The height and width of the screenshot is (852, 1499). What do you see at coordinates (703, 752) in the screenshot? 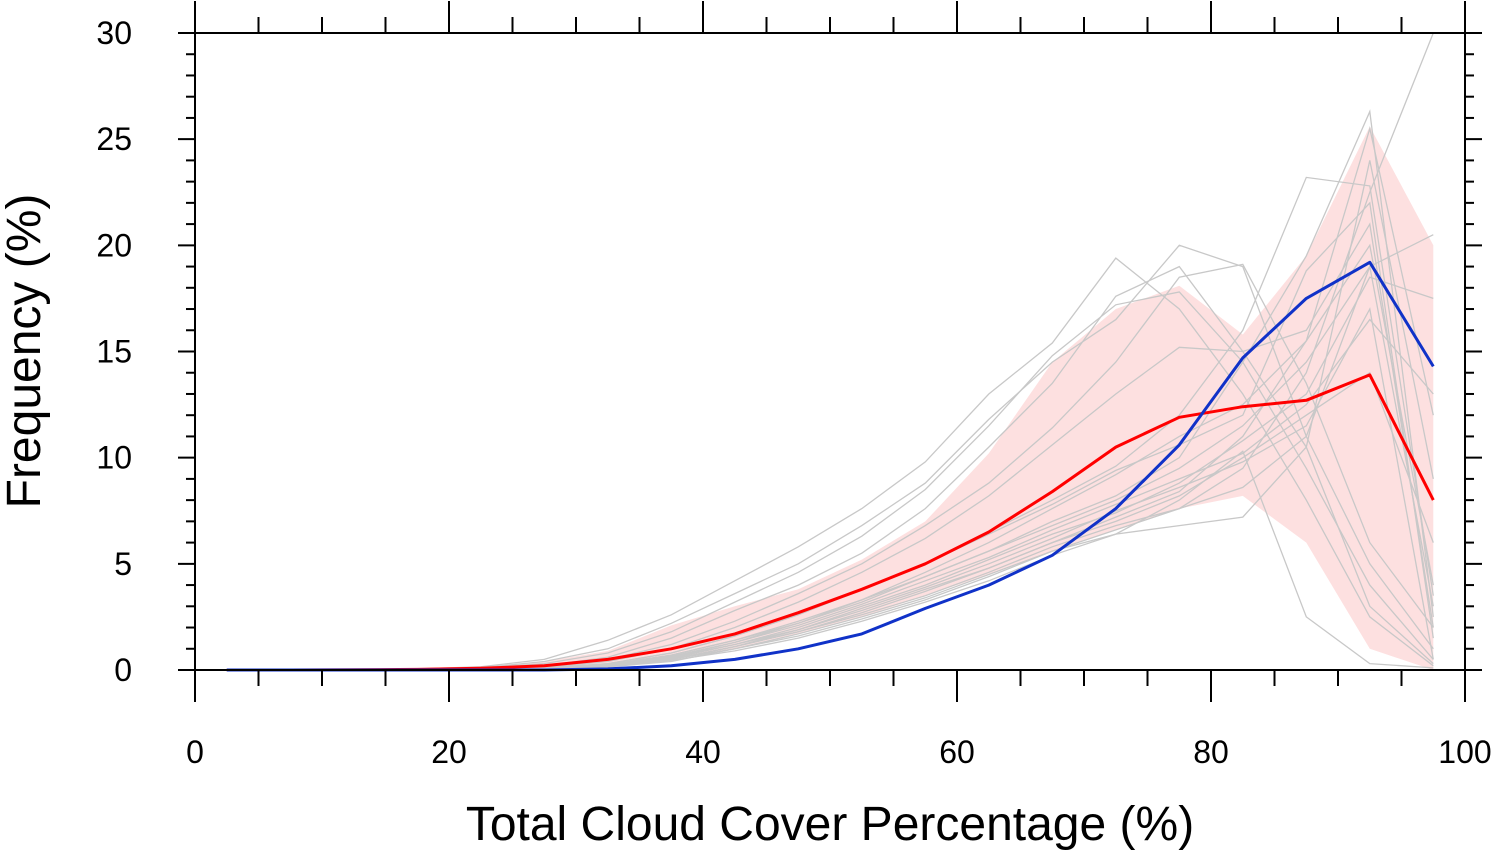
I see `x-tick-label: 40` at bounding box center [703, 752].